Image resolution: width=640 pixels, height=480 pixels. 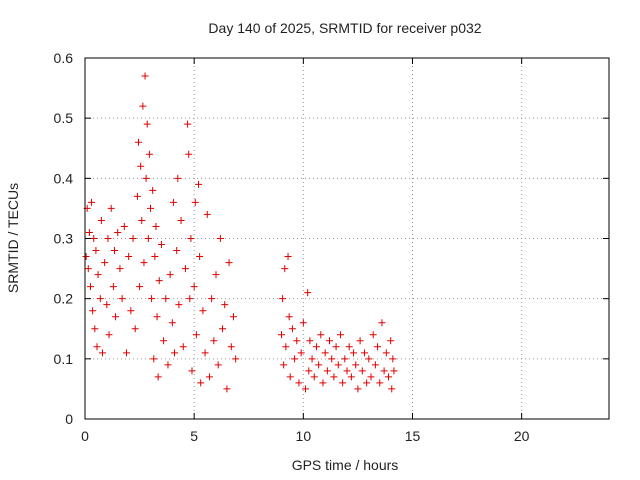 What do you see at coordinates (64, 118) in the screenshot?
I see `y-tick-label: 0.5` at bounding box center [64, 118].